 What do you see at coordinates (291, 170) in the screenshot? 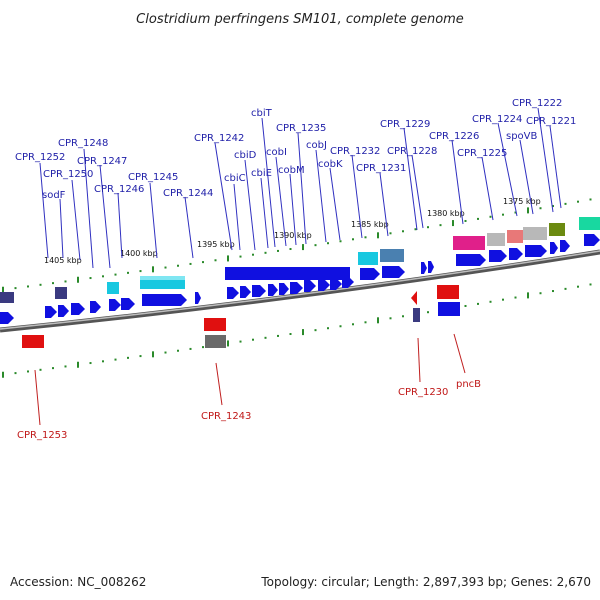
I see `gene-label: cobM` at bounding box center [291, 170].